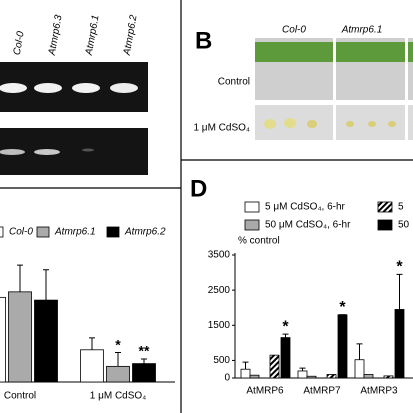  What do you see at coordinates (144, 351) in the screenshot?
I see `significance-marker: **` at bounding box center [144, 351].